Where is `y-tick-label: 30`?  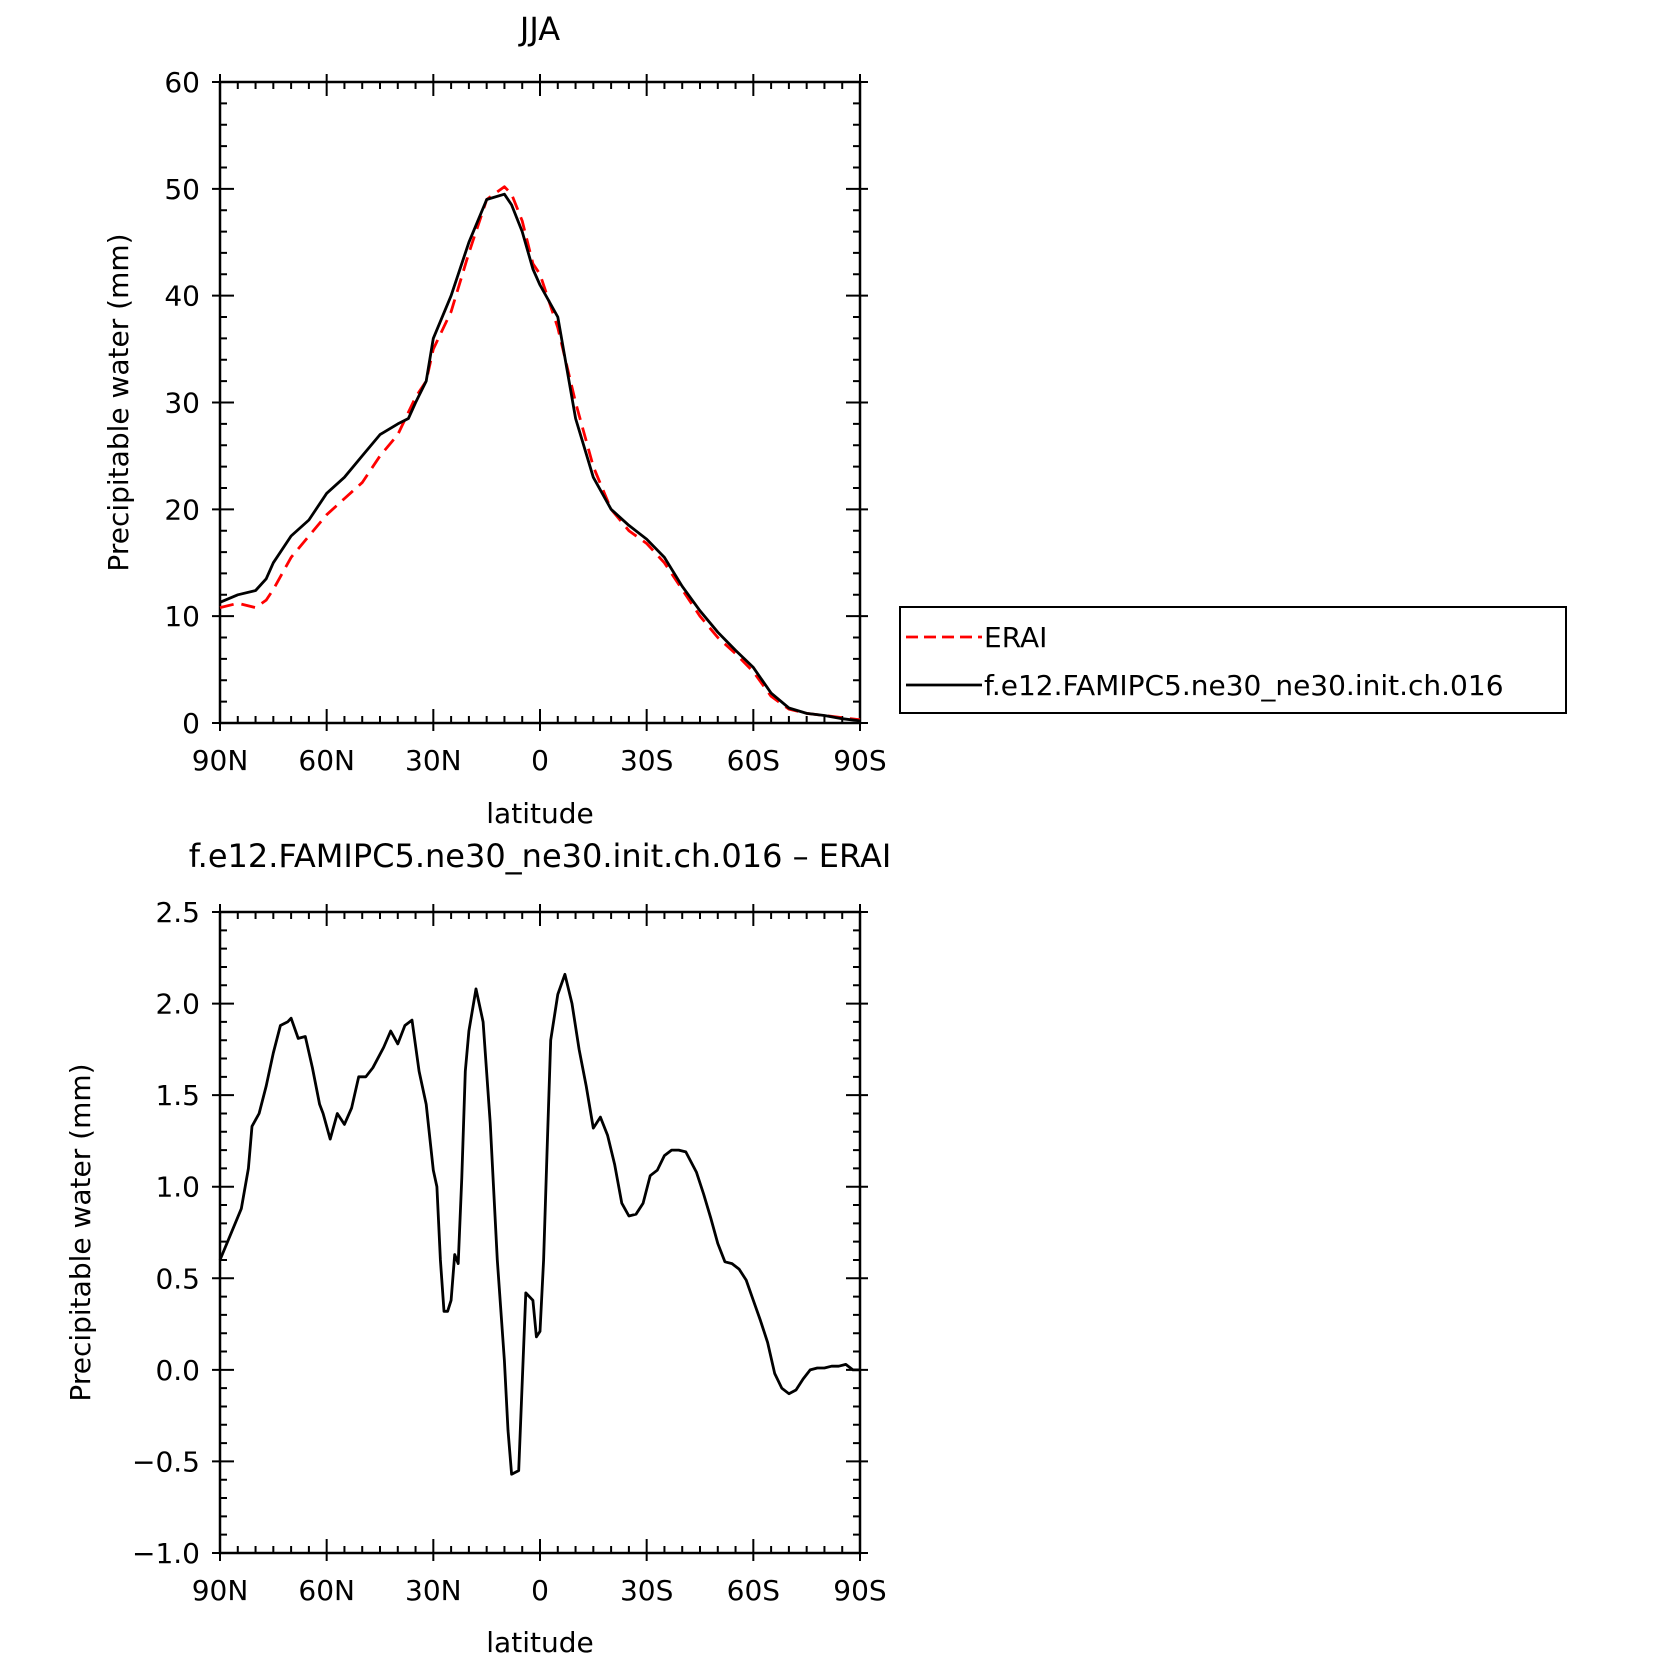 y-tick-label: 30 is located at coordinates (182, 403).